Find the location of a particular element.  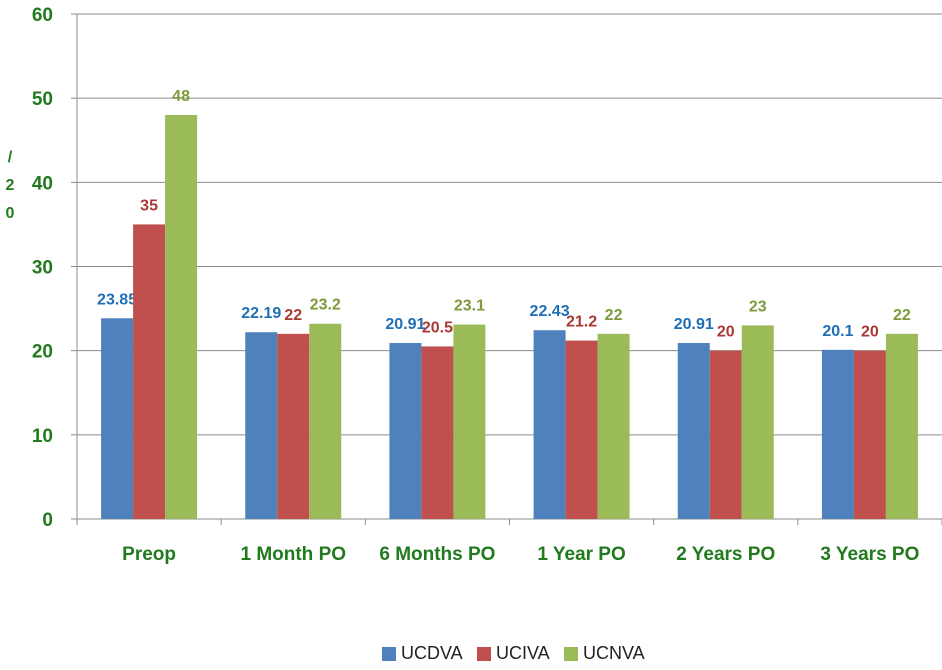

legend-item: UCDVA is located at coordinates (422, 653).